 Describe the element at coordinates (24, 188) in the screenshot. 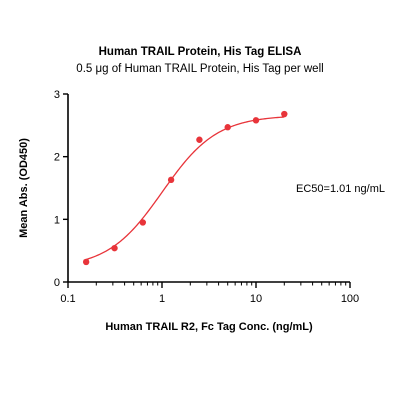

I see `y-axis-title: Mean Abs. (OD450)` at that location.